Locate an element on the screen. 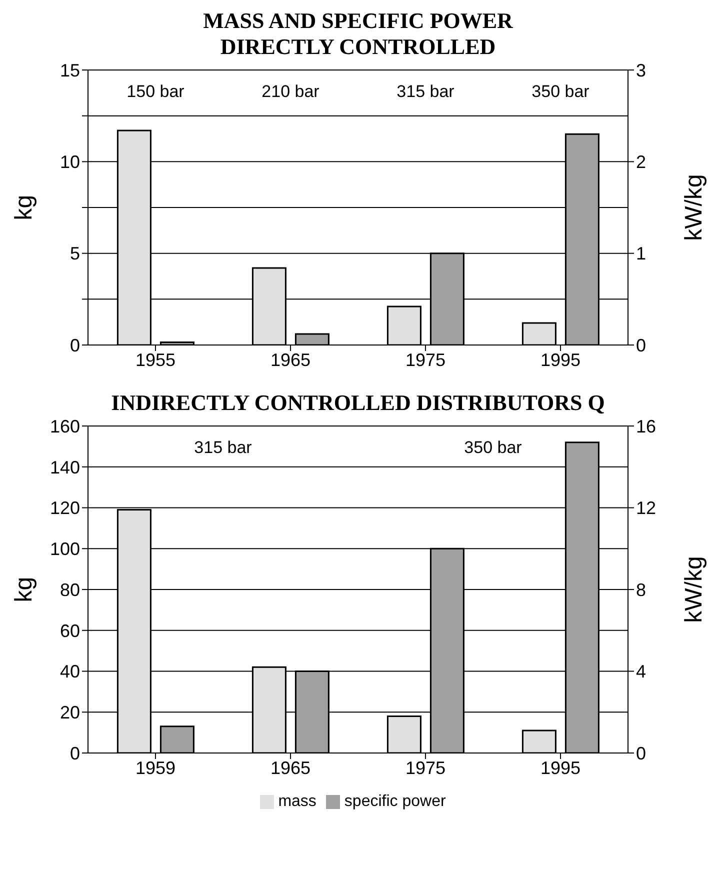 Image resolution: width=724 pixels, height=883 pixels. y2-tick-label: 8 is located at coordinates (641, 590).